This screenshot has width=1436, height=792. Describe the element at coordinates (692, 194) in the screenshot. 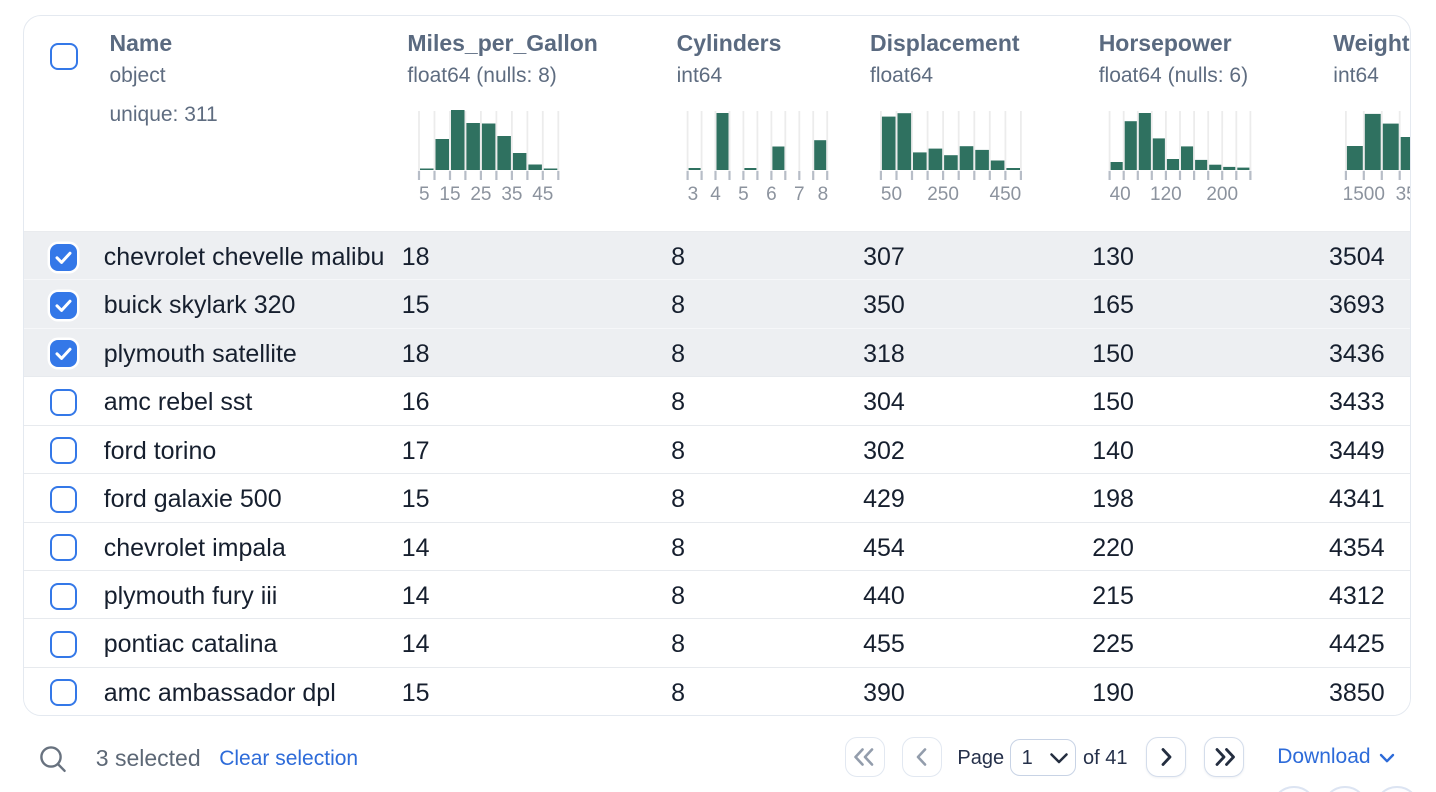

I see `svg-text: 3` at that location.